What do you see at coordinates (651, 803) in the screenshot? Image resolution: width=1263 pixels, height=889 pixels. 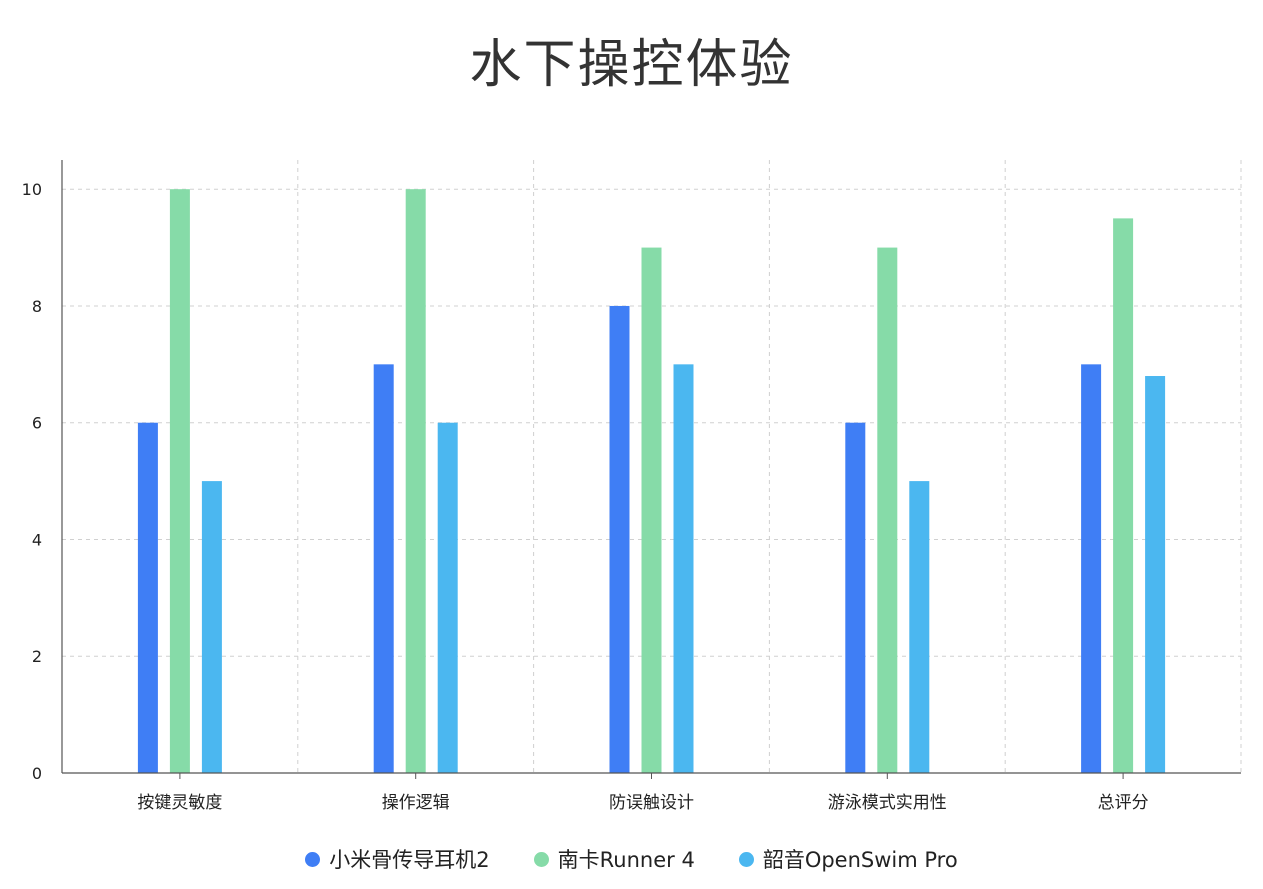 I see `x-tick-label: 防误触设计` at bounding box center [651, 803].